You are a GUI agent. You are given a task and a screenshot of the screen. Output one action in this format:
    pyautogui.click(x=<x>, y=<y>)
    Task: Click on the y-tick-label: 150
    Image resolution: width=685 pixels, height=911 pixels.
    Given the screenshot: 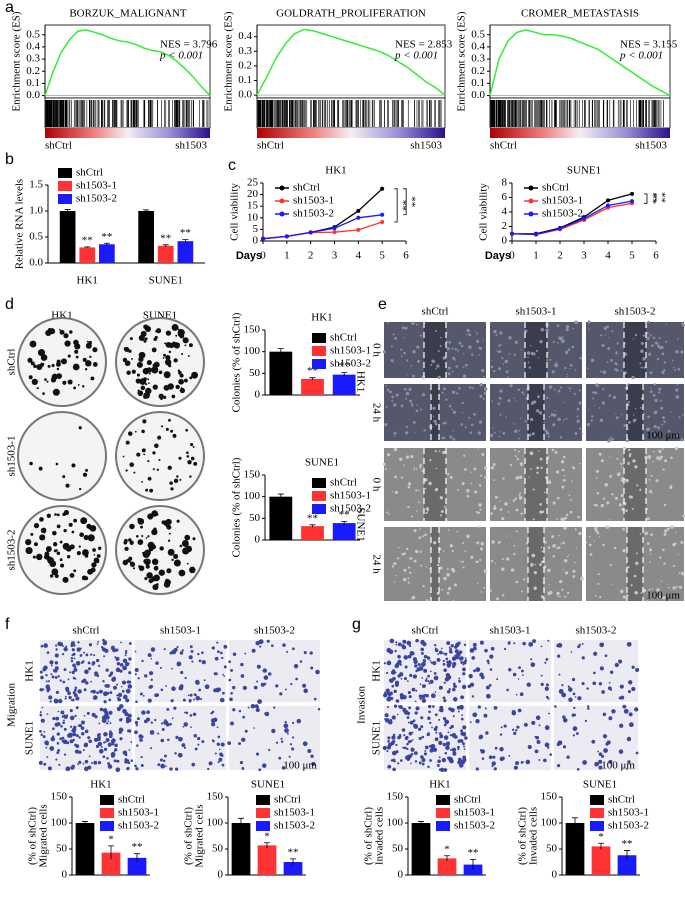 What is the action you would take?
    pyautogui.click(x=252, y=475)
    